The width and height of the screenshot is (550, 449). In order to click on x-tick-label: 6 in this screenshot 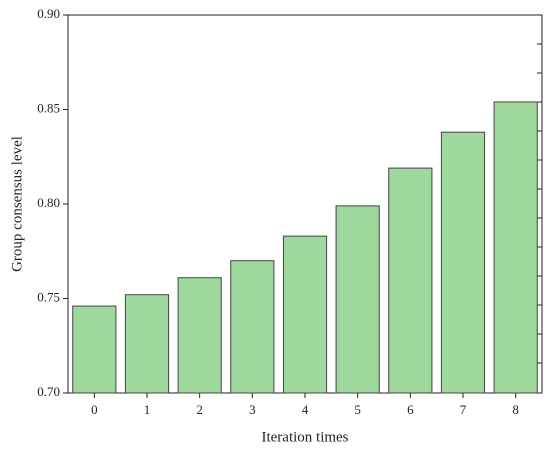, I will do `click(410, 409)`.